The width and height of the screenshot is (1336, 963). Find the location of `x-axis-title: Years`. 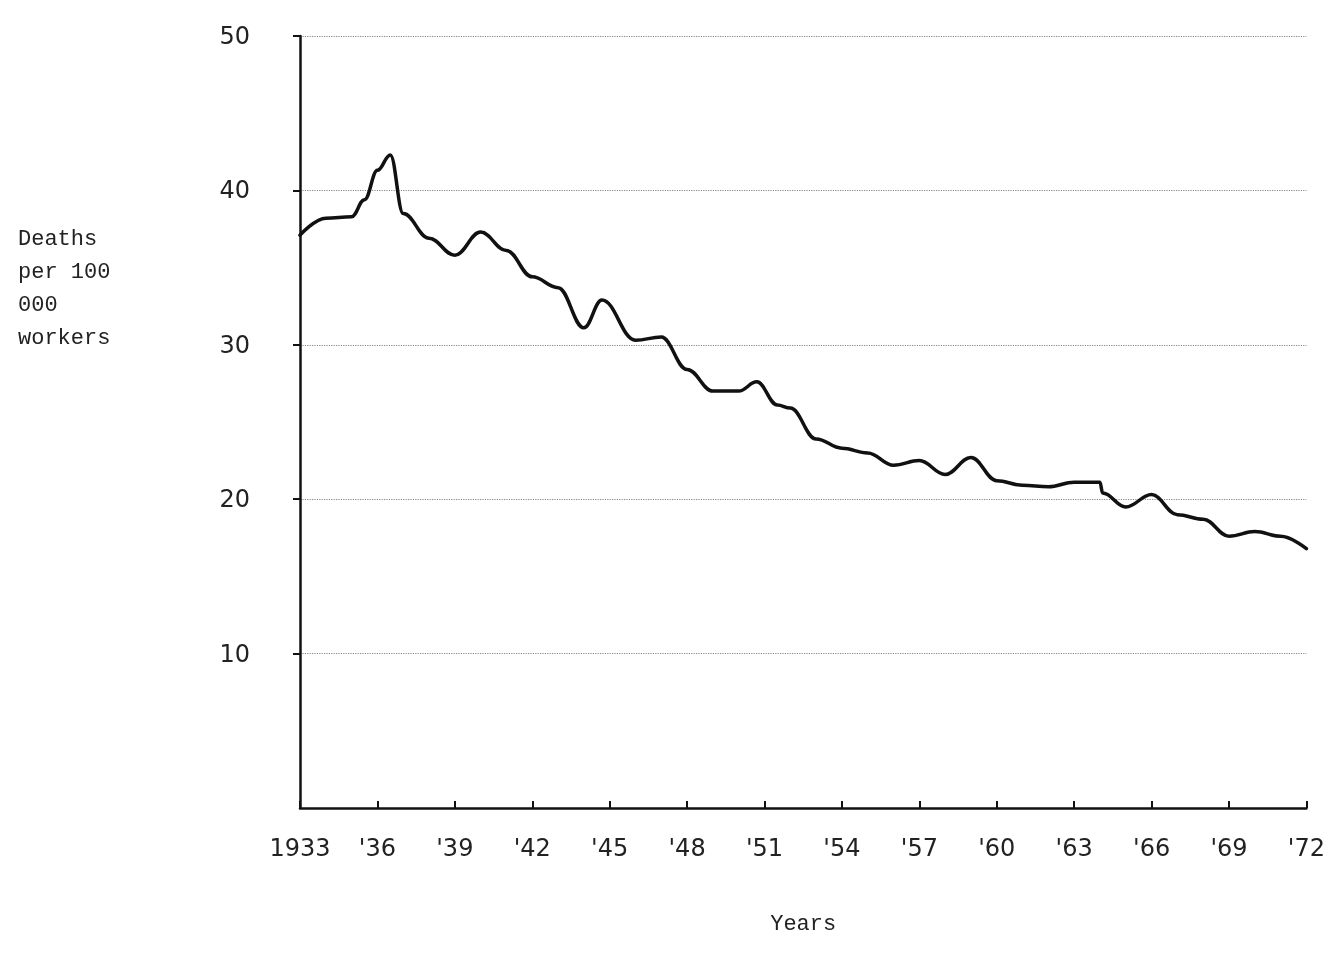

x-axis-title: Years is located at coordinates (803, 924).